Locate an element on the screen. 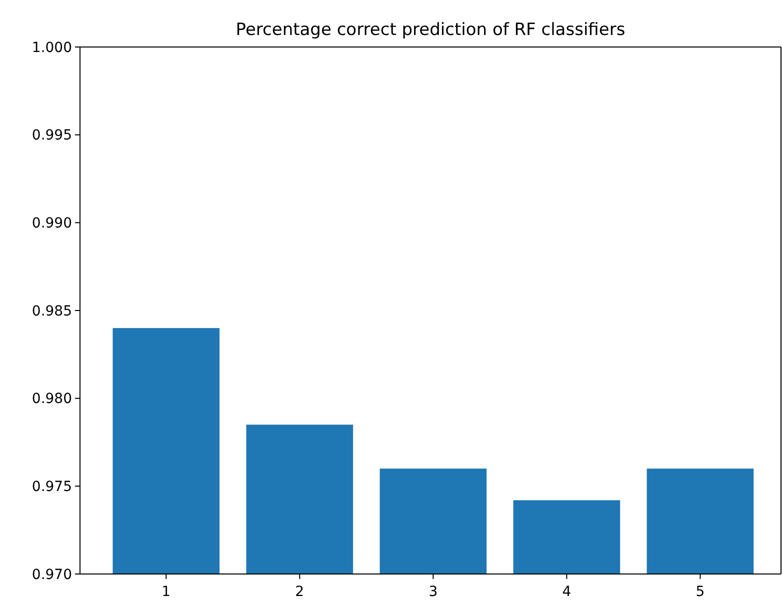 Image resolution: width=782 pixels, height=604 pixels. x-tick-label: 1 is located at coordinates (166, 592).